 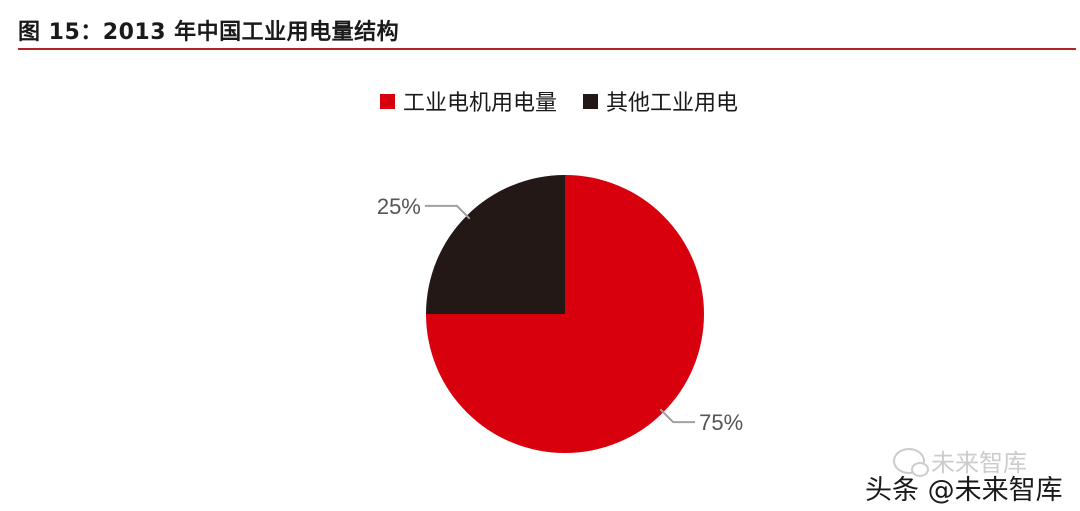 What do you see at coordinates (964, 490) in the screenshot?
I see `toutiao-watermark: 头条 @未来智库` at bounding box center [964, 490].